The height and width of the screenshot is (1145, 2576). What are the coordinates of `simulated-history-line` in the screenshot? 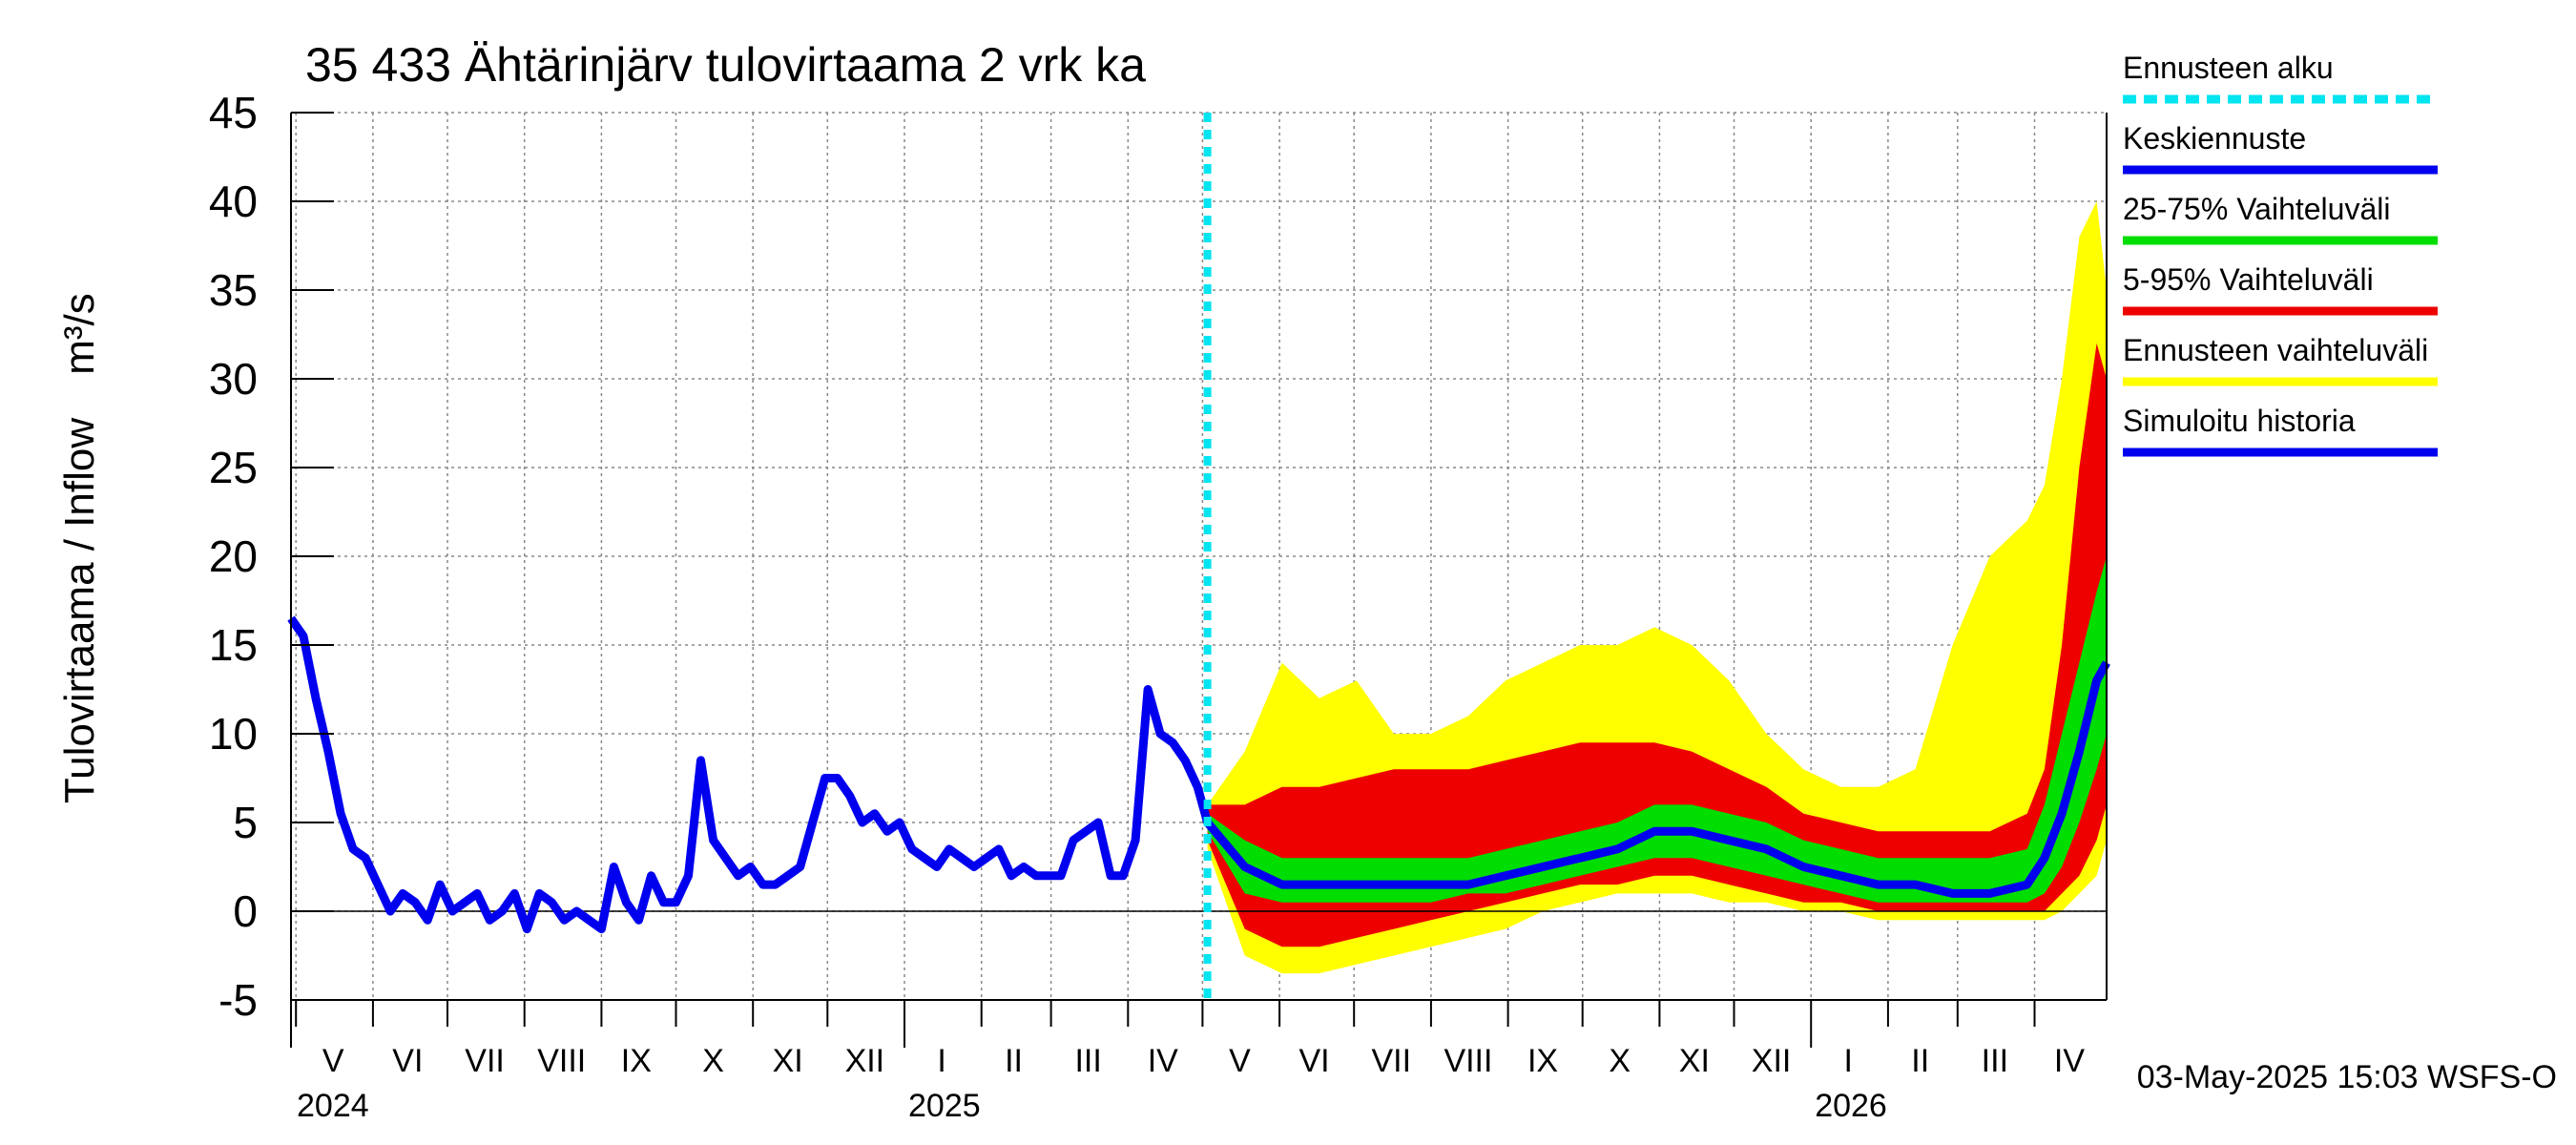 It's located at (749, 775).